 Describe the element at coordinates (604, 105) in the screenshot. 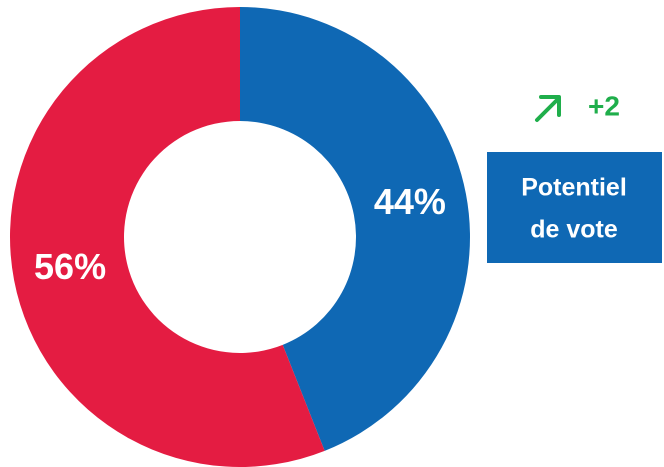

I see `annotation: +2` at that location.